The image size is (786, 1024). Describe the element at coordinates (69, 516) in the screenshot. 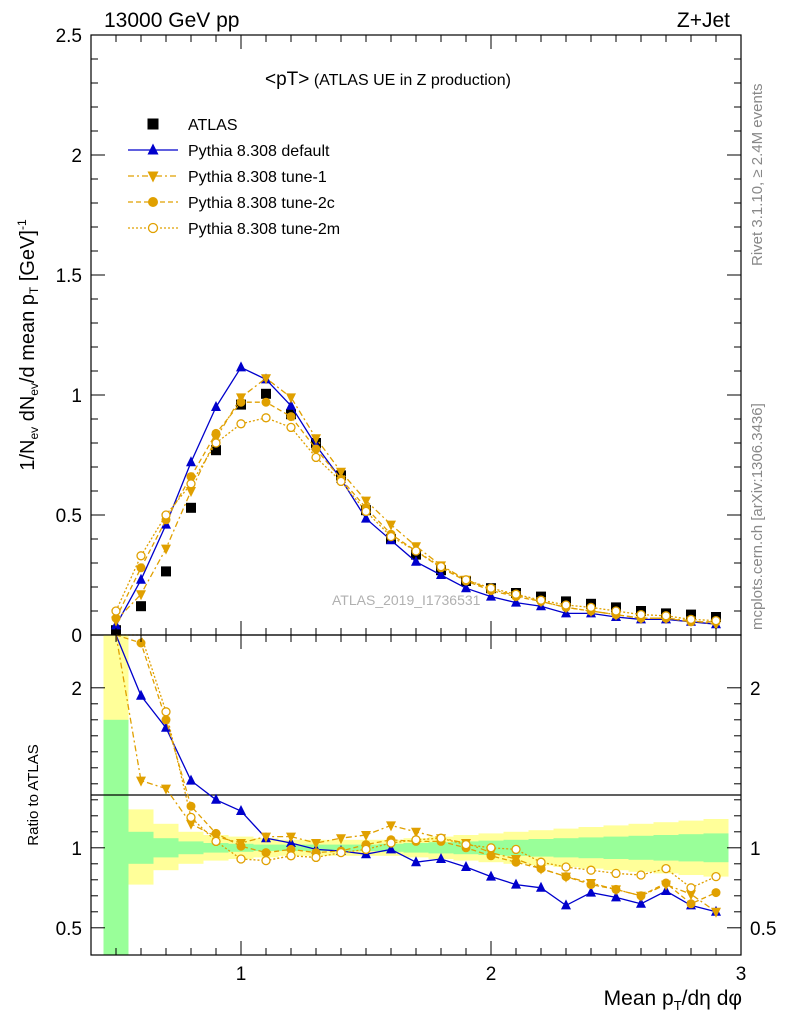

I see `main-y-tick-label: 0.5` at that location.